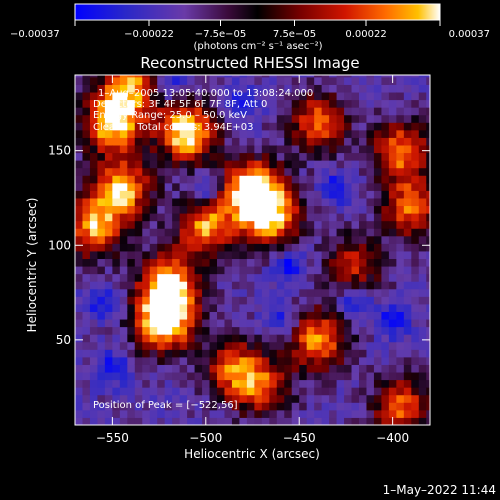 This screenshot has width=500, height=500. What do you see at coordinates (32, 265) in the screenshot?
I see `y-axis-label: Heliocentric Y (arcsec)` at bounding box center [32, 265].